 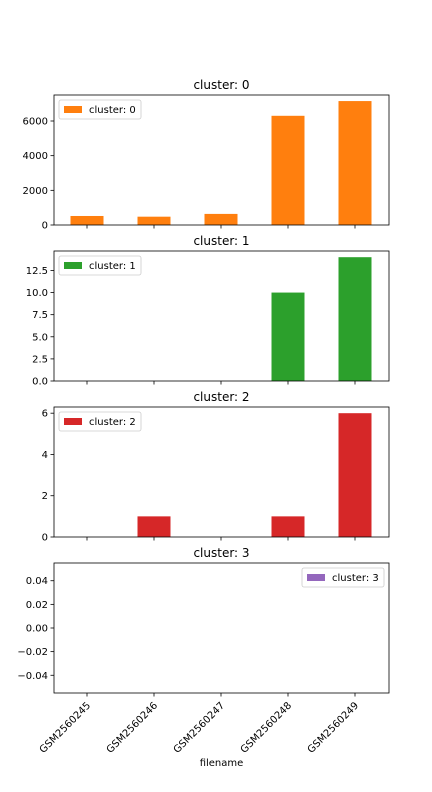 What do you see at coordinates (37, 581) in the screenshot?
I see `y-tick-label: 0.04` at bounding box center [37, 581].